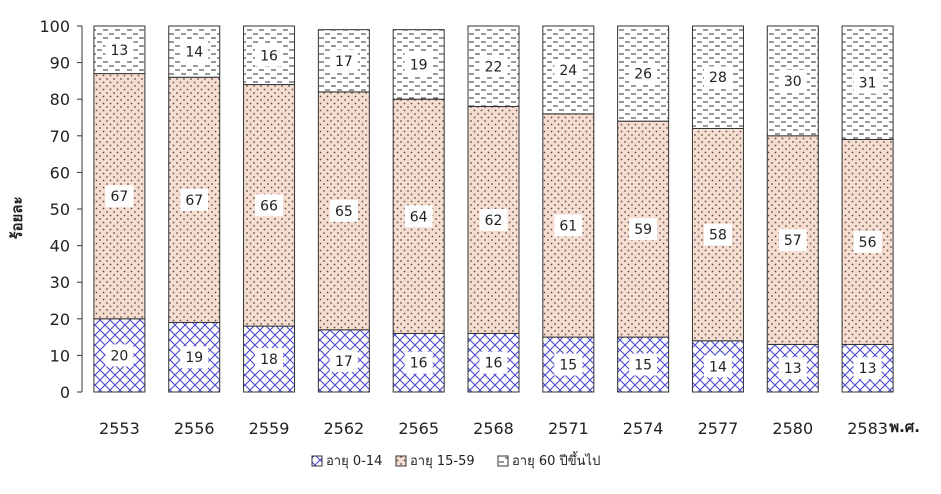  Describe the element at coordinates (60, 172) in the screenshot. I see `y-tick-label: 60` at that location.